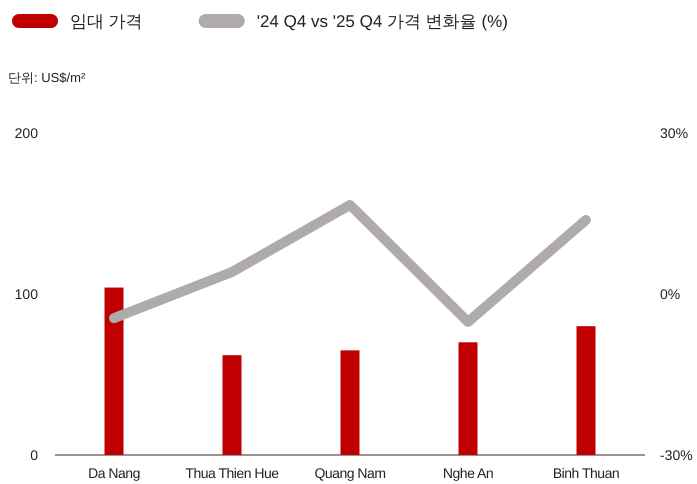  I want to click on y2-tick-label: -30%, so click(676, 455).